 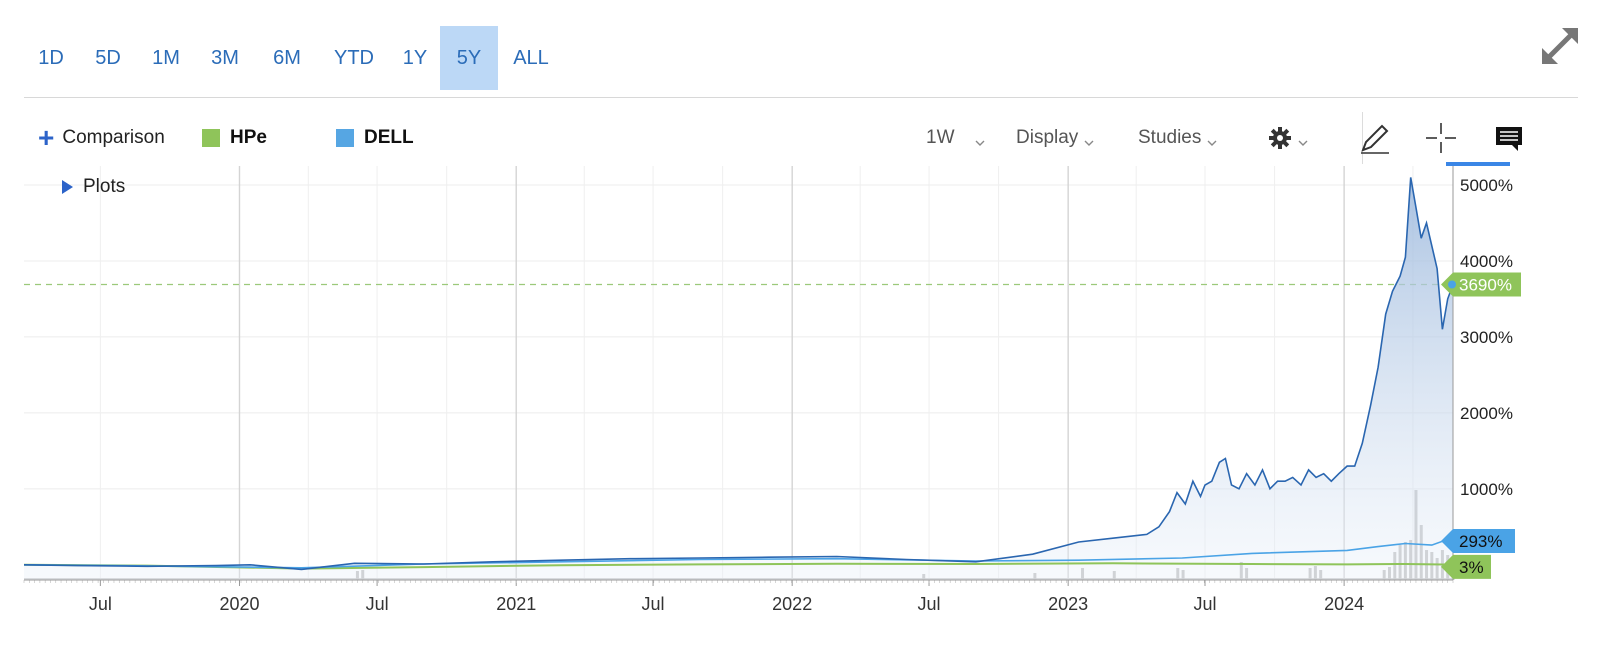 I want to click on last-value-flag-main: 3690%, so click(x=1481, y=284).